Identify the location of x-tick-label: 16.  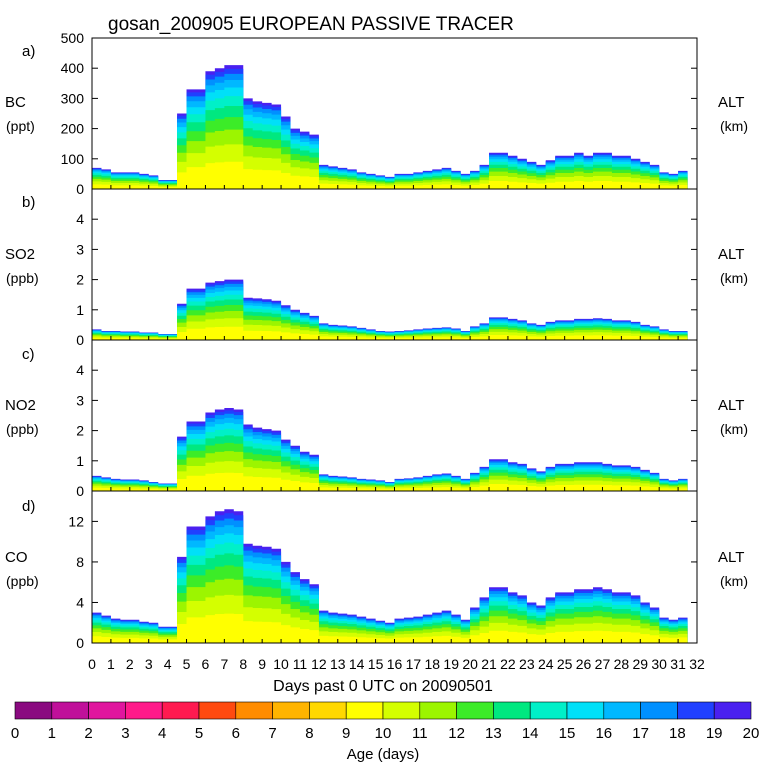
(395, 664).